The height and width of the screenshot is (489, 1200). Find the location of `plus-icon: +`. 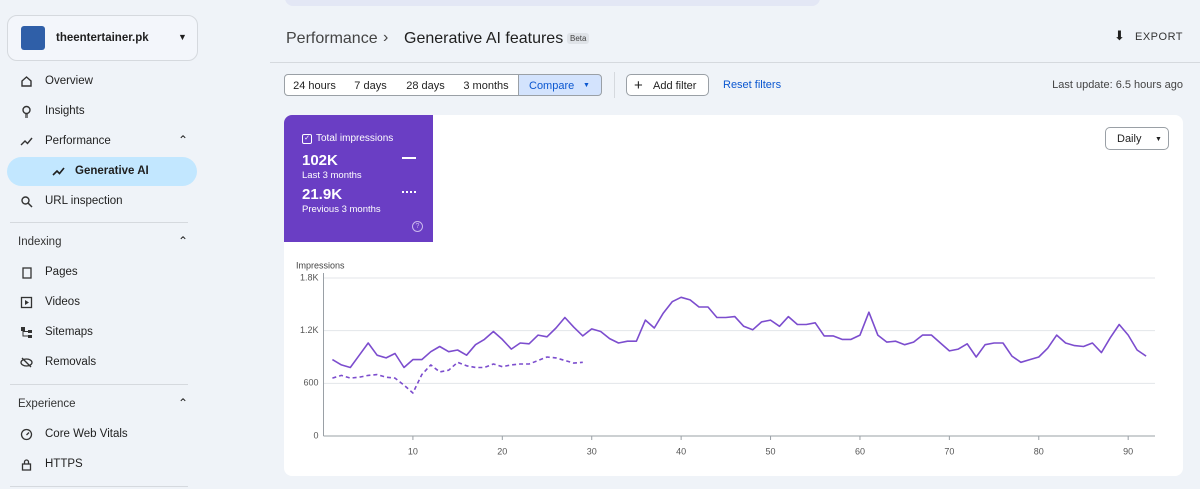

plus-icon: + is located at coordinates (638, 85).